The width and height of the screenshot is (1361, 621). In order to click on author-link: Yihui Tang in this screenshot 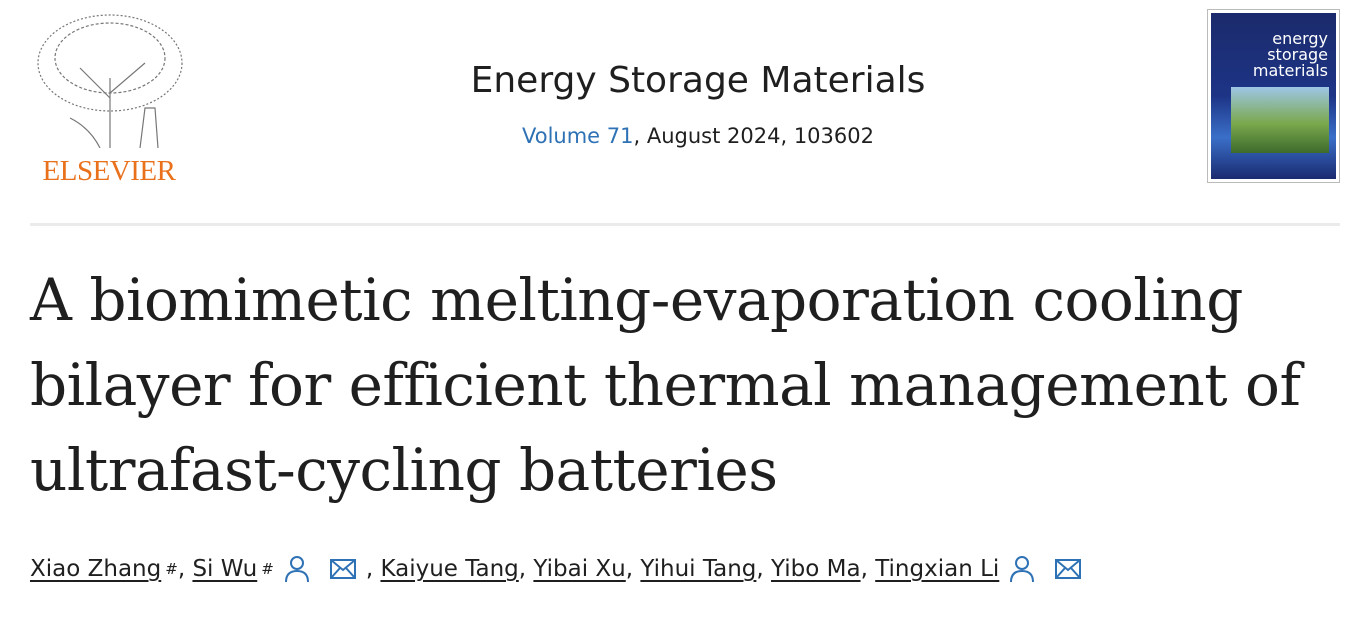, I will do `click(698, 569)`.